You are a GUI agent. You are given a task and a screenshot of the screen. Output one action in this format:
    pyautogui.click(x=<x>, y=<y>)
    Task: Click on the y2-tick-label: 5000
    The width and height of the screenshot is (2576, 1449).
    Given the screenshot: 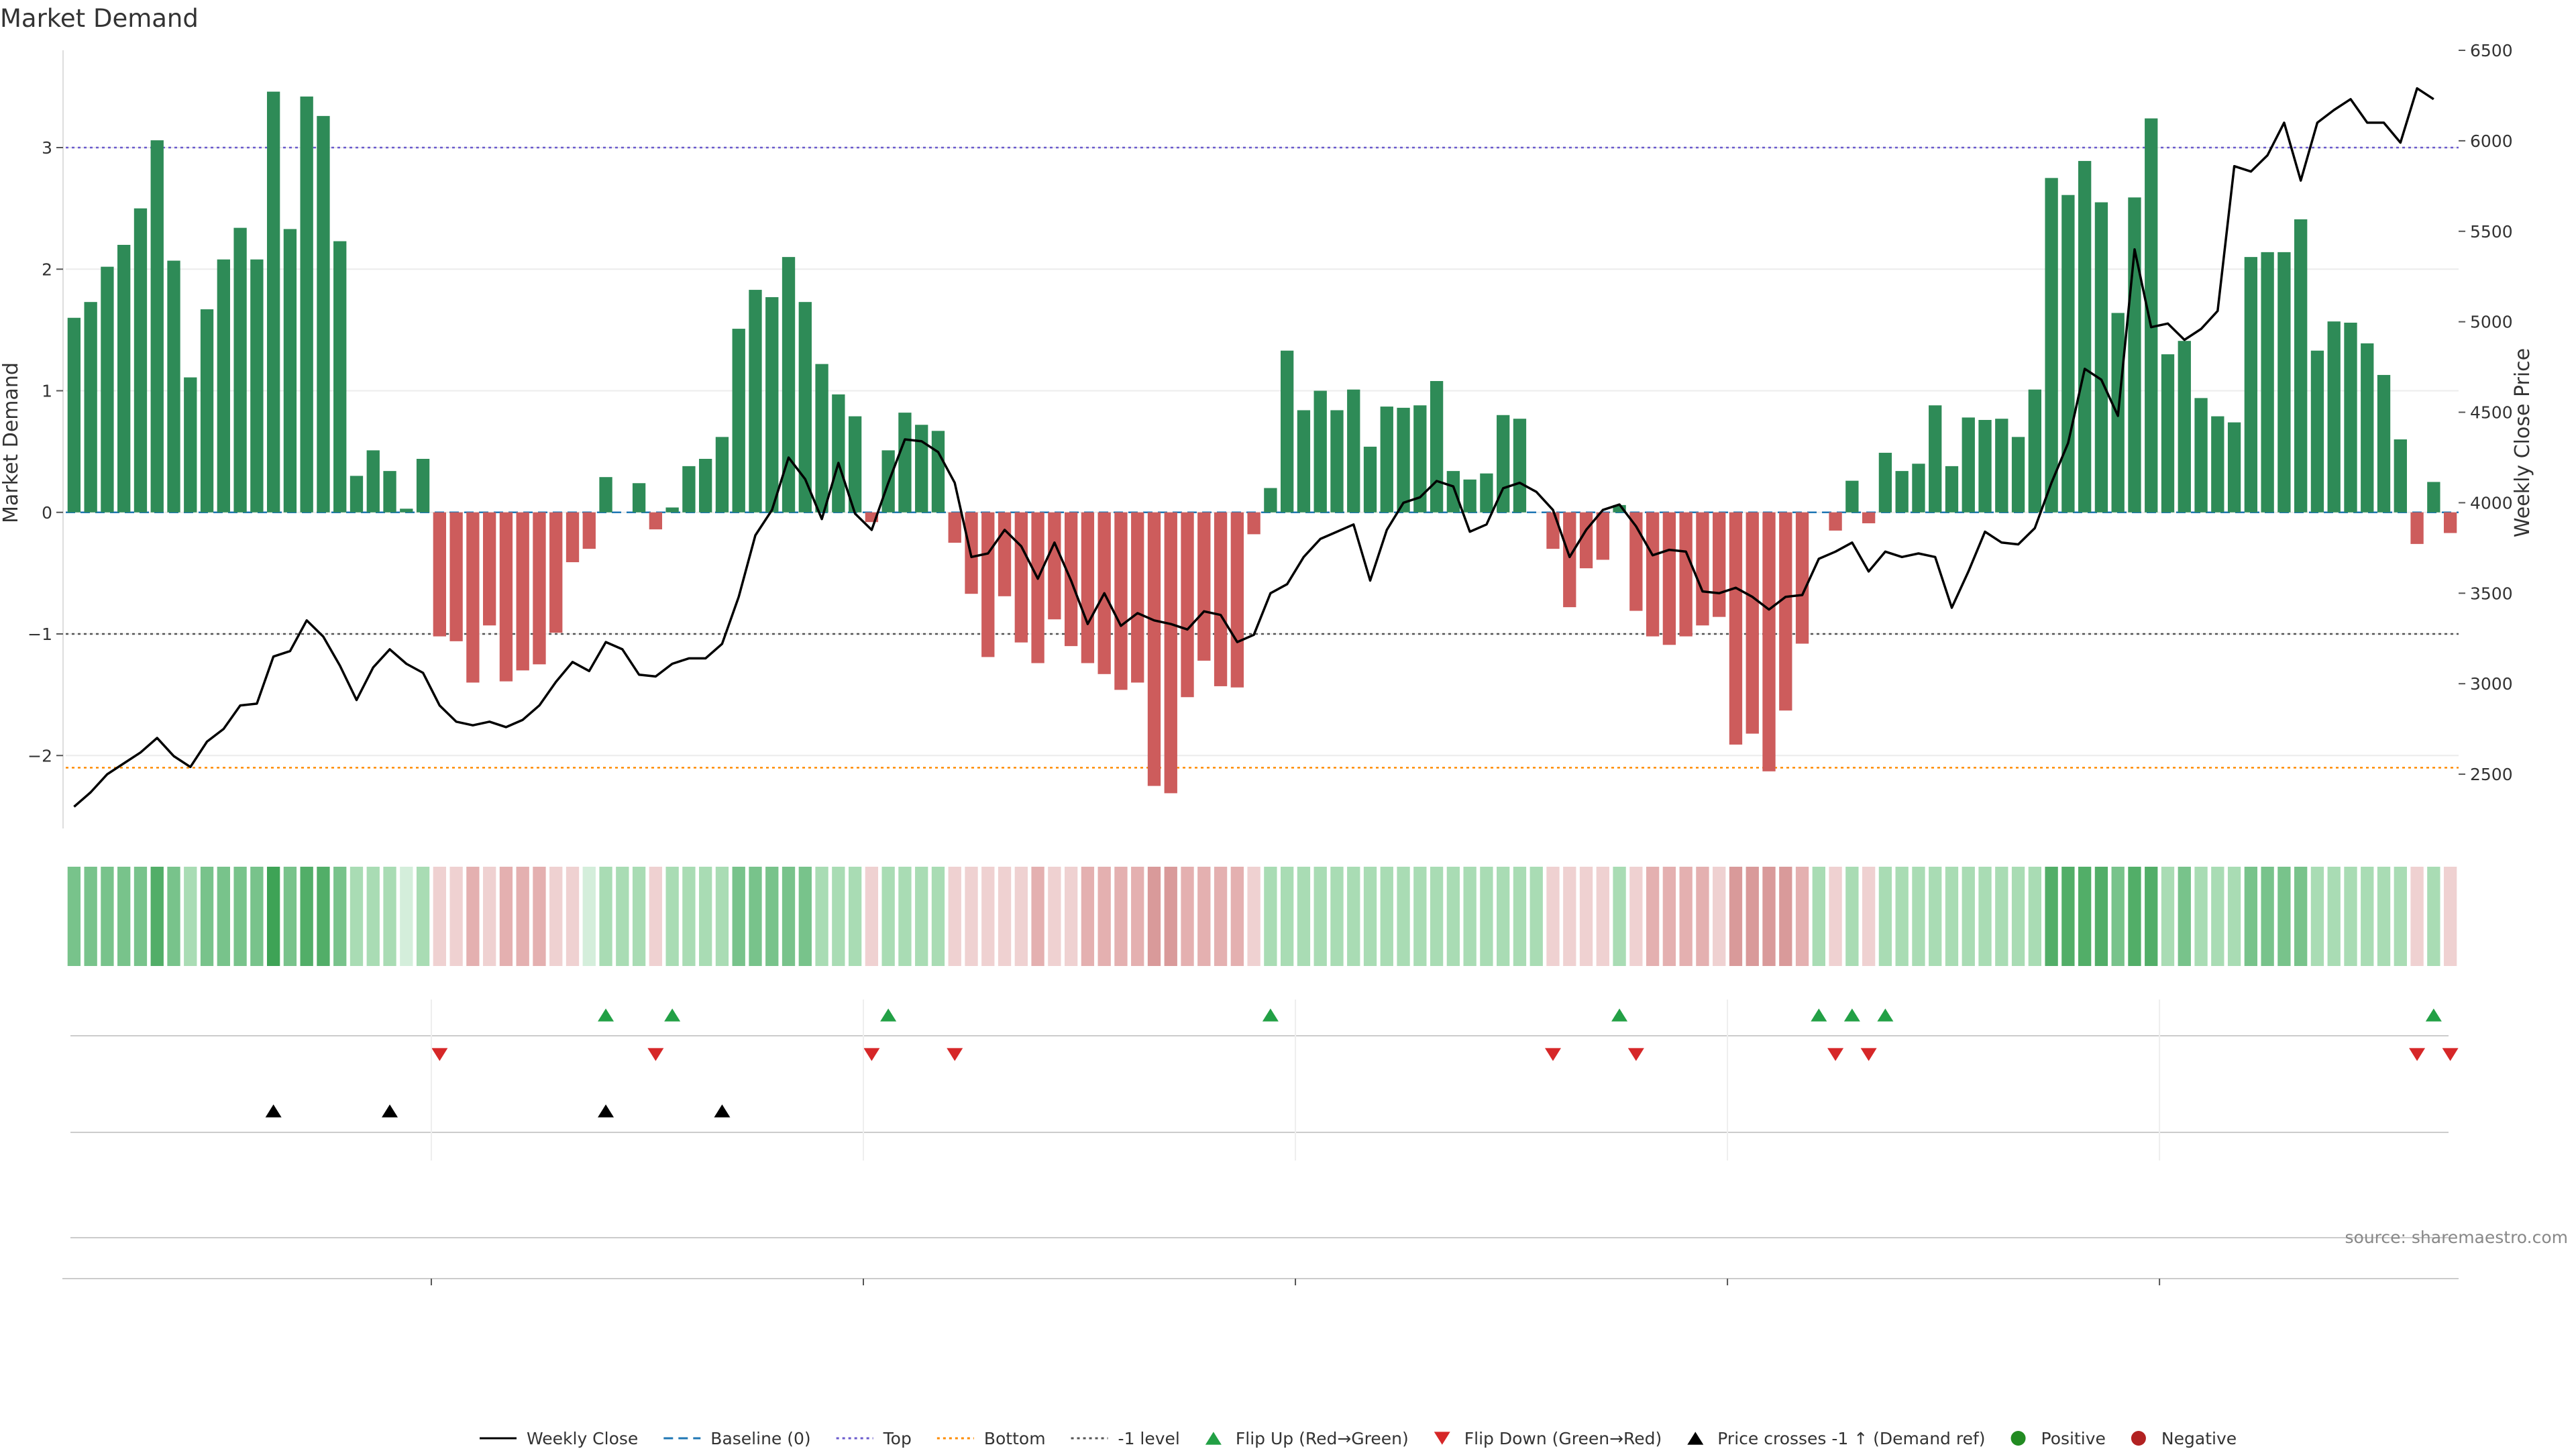 What is the action you would take?
    pyautogui.click(x=2491, y=322)
    